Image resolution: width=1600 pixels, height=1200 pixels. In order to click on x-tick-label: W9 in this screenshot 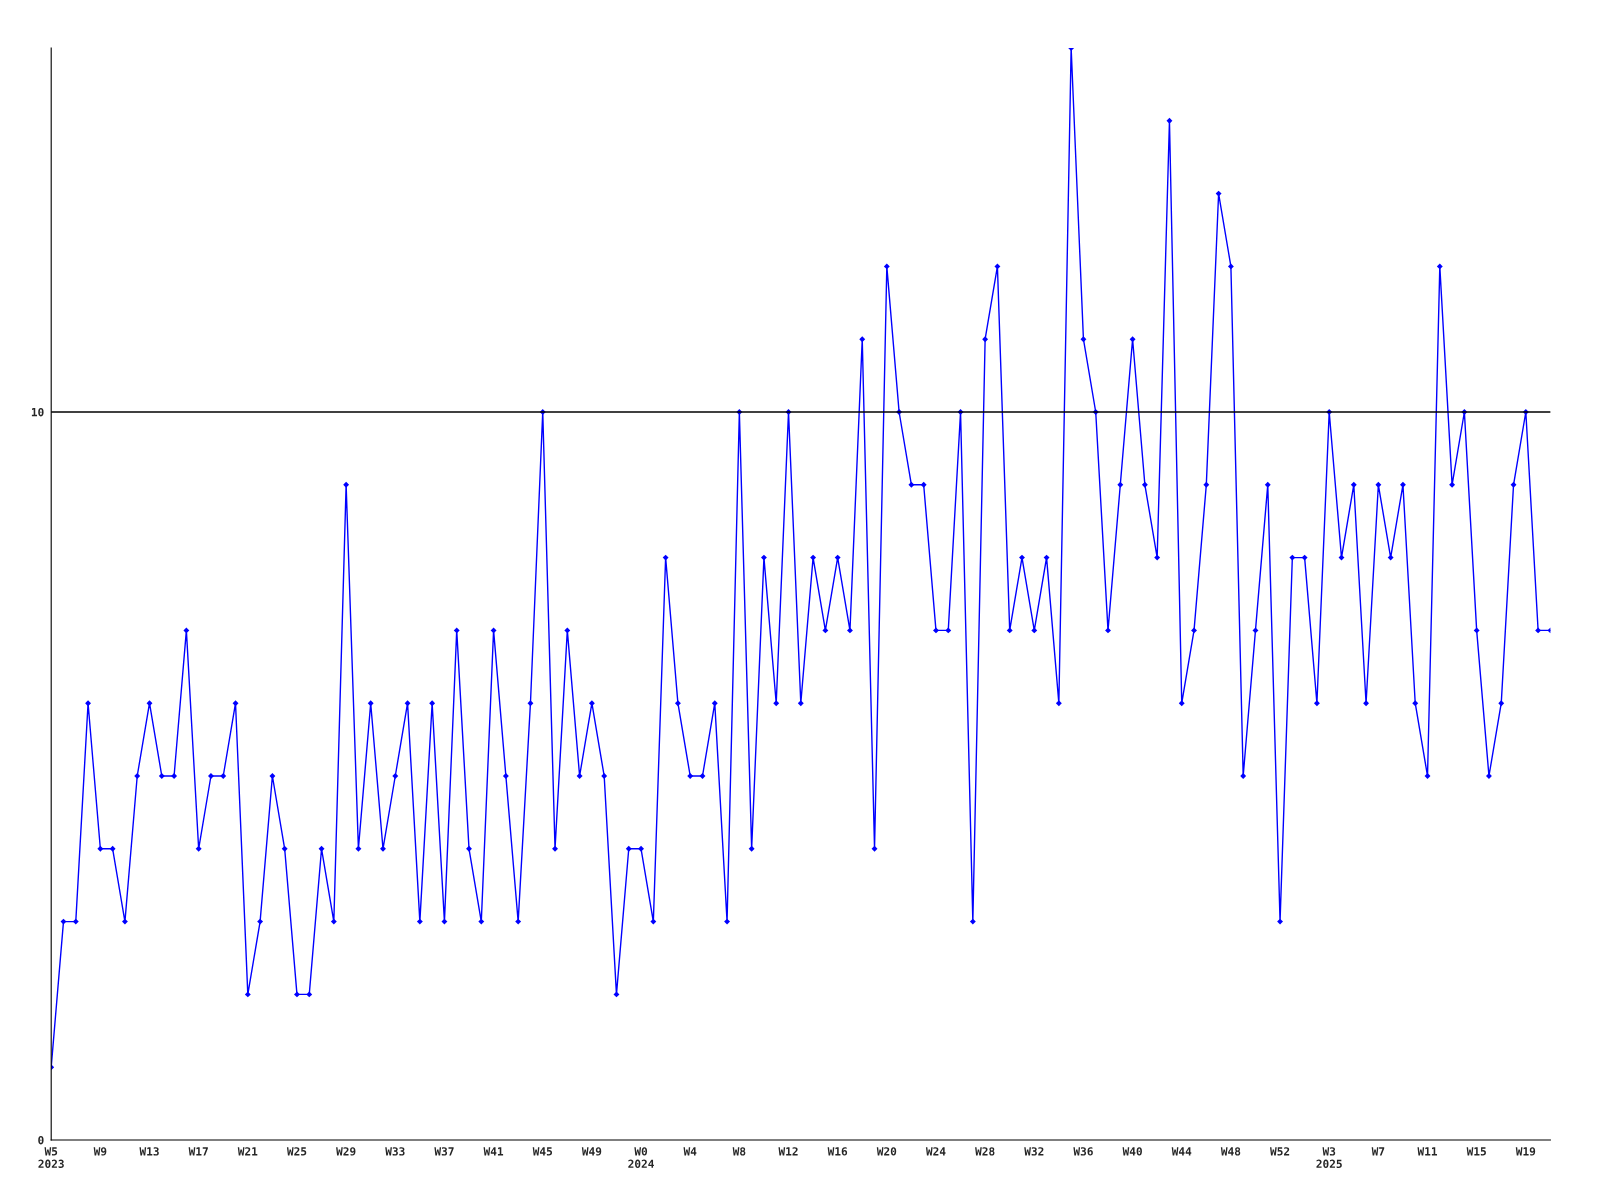, I will do `click(100, 1151)`.